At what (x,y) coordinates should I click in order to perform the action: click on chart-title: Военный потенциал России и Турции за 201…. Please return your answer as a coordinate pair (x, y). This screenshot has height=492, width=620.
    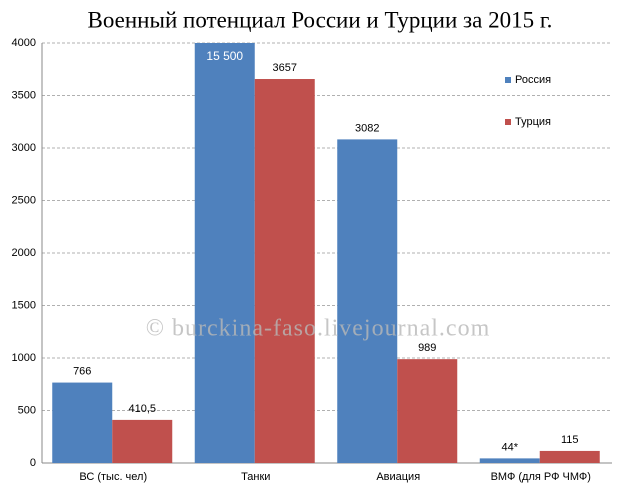
    Looking at the image, I should click on (320, 19).